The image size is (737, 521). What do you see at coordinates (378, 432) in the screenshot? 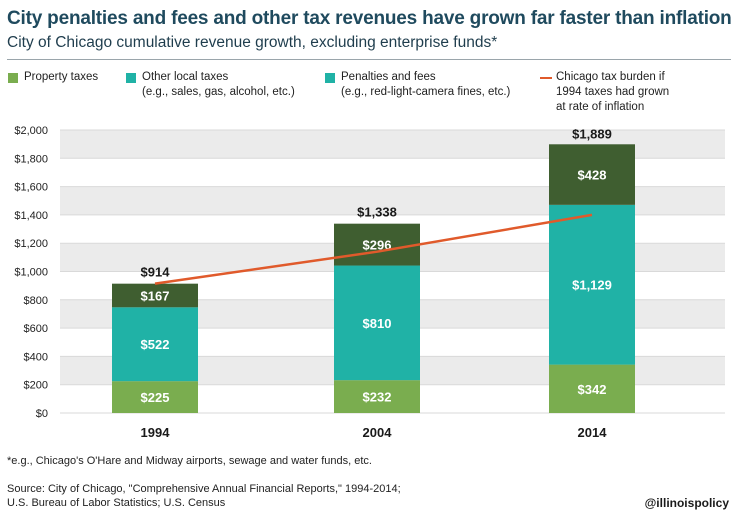
I see `x-tick-label: 2004` at bounding box center [378, 432].